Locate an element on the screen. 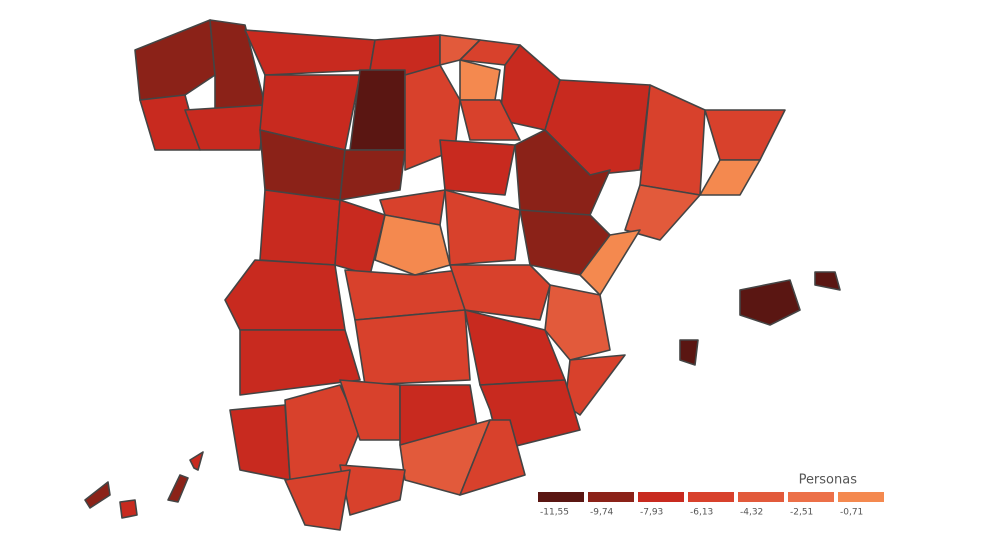 This screenshot has width=986, height=560. legend-label: -0,71 is located at coordinates (851, 513).